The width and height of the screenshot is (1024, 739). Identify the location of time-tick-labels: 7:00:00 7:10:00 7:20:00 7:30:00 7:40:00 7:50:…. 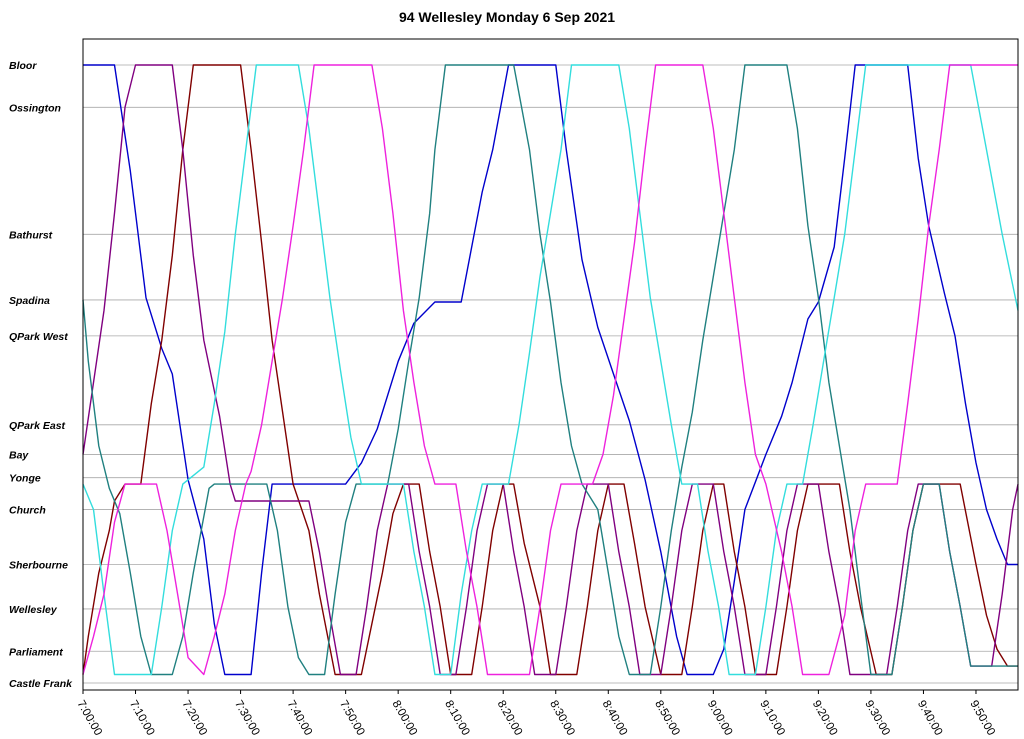
(535, 714).